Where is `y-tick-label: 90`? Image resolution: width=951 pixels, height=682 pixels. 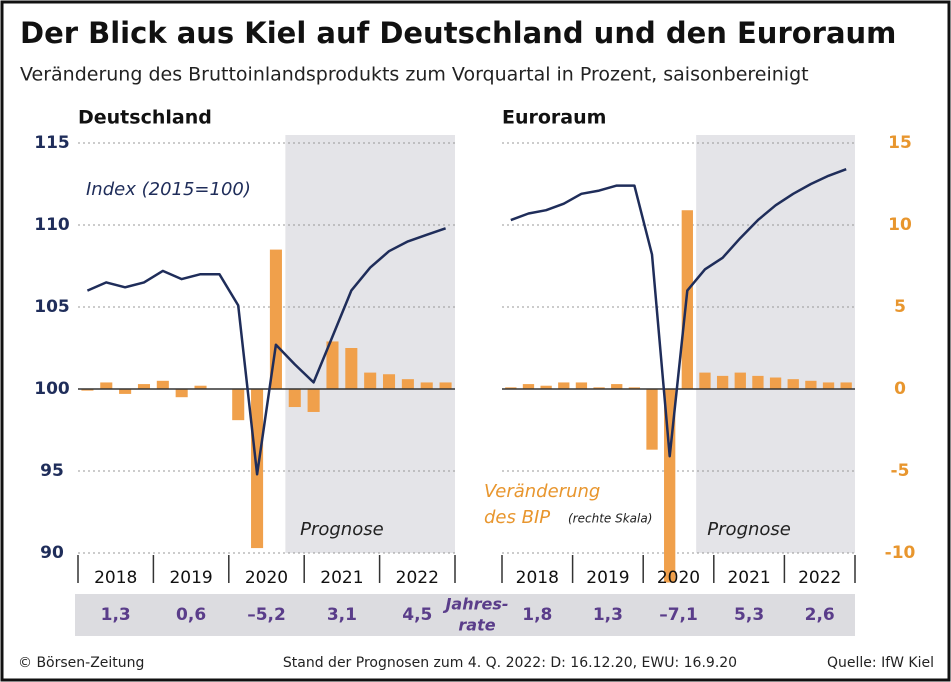 y-tick-label: 90 is located at coordinates (52, 553).